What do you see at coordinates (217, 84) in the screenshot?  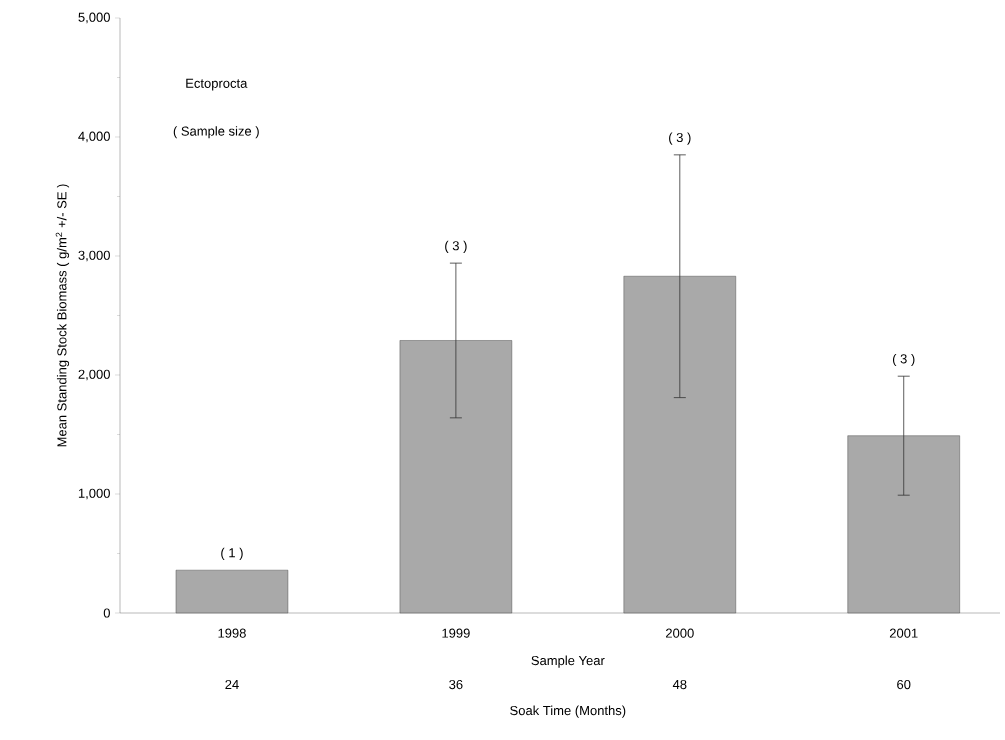 I see `annotation: Ectoprocta` at bounding box center [217, 84].